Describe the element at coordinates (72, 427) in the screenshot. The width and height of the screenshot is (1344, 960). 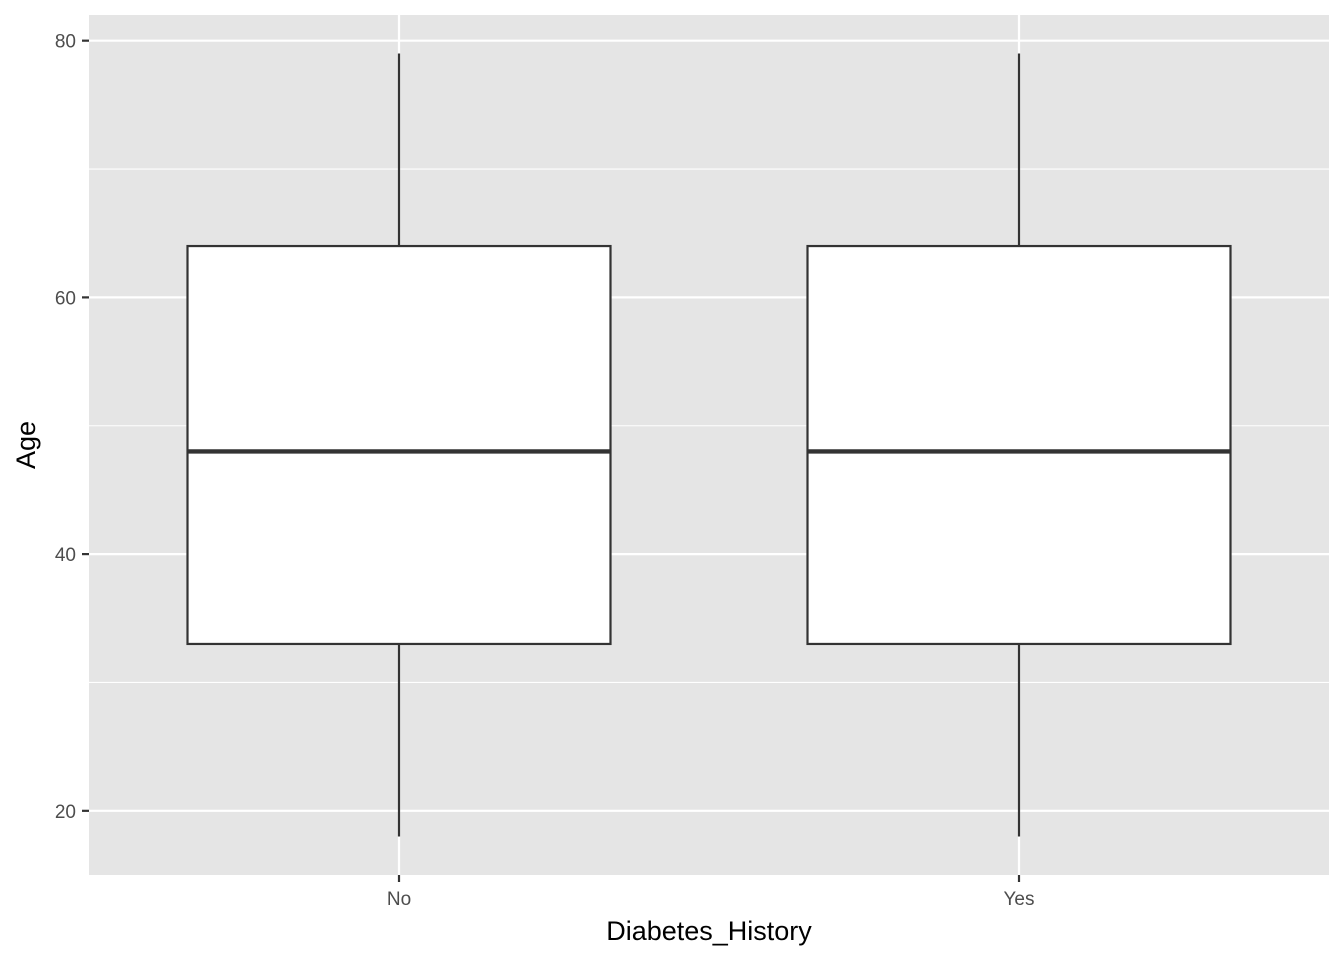
I see `y-axis: 20 40 60 80` at that location.